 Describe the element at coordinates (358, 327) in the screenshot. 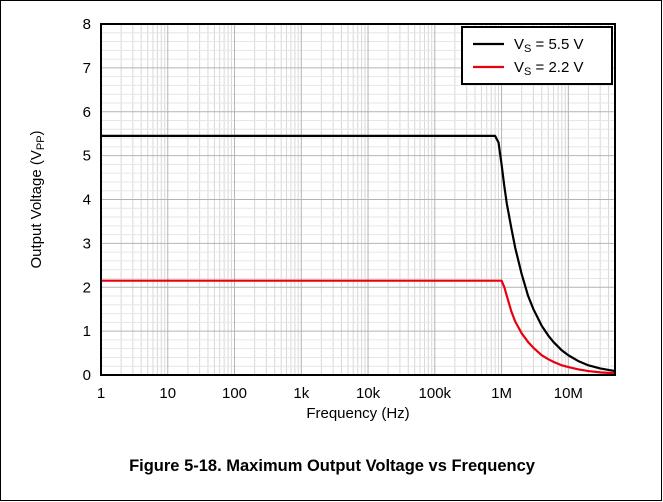

I see `series-line` at that location.